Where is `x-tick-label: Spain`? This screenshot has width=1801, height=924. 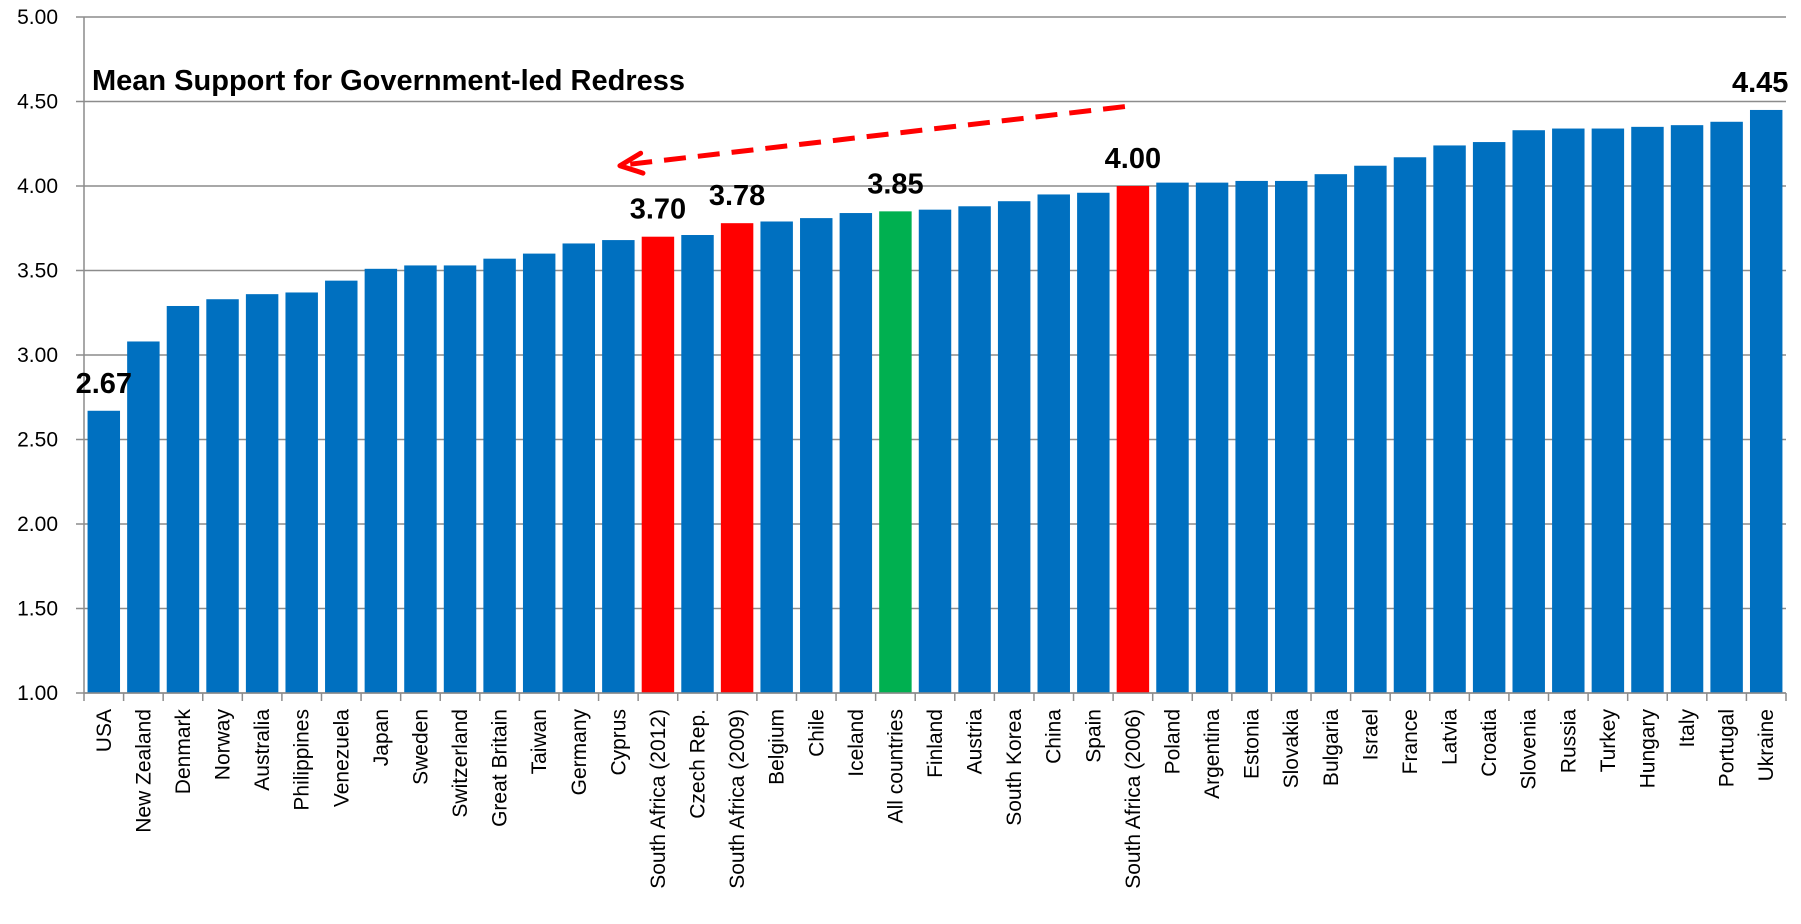
x-tick-label: Spain is located at coordinates (1093, 736).